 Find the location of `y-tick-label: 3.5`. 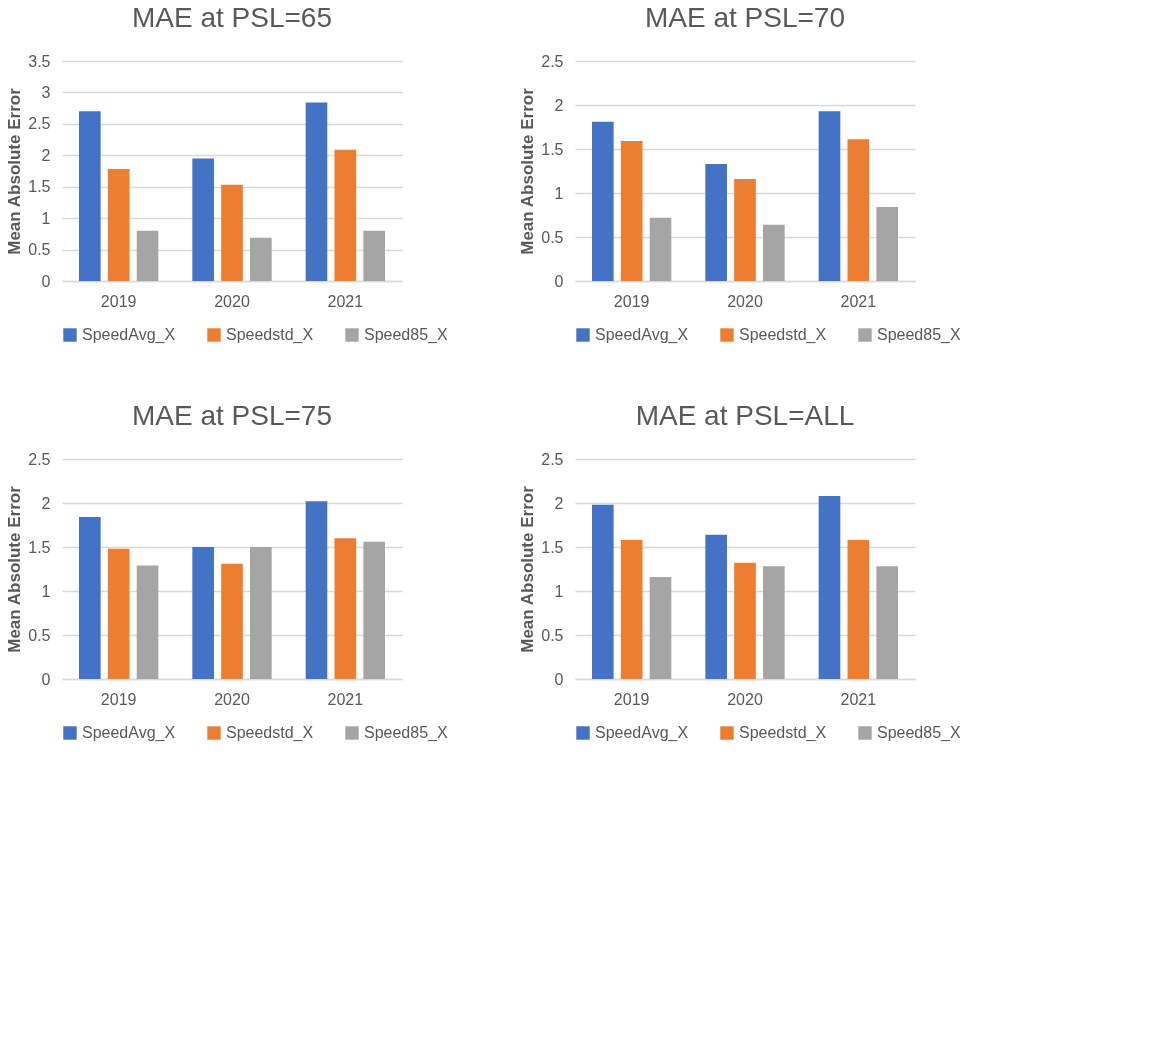

y-tick-label: 3.5 is located at coordinates (39, 61).